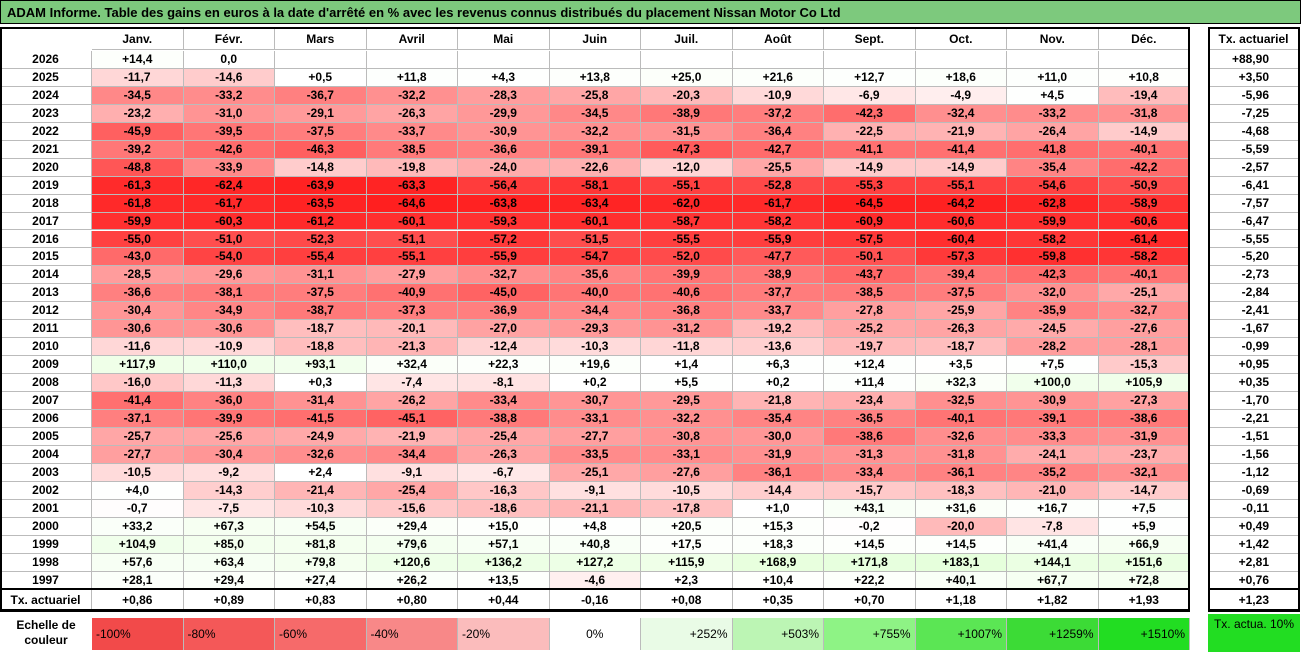  Describe the element at coordinates (412, 77) in the screenshot. I see `table-cell: +11,8` at that location.